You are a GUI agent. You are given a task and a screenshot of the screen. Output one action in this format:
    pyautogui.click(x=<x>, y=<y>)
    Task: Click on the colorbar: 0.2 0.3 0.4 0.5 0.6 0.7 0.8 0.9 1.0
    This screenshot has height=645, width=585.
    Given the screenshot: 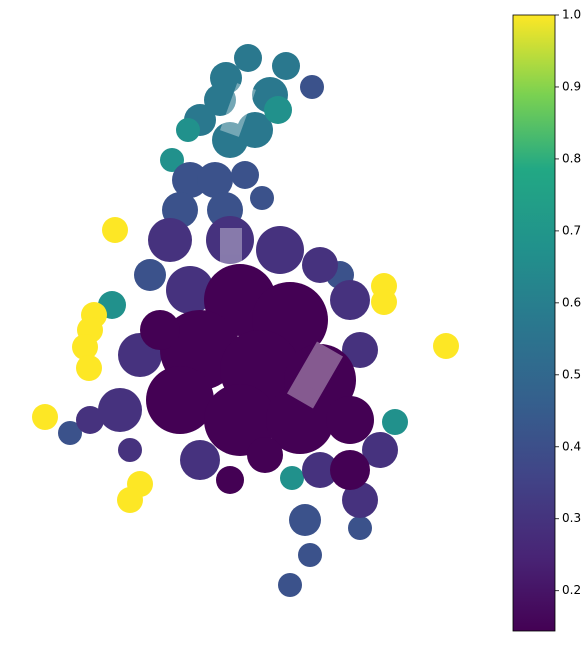 What is the action you would take?
    pyautogui.click(x=546, y=320)
    